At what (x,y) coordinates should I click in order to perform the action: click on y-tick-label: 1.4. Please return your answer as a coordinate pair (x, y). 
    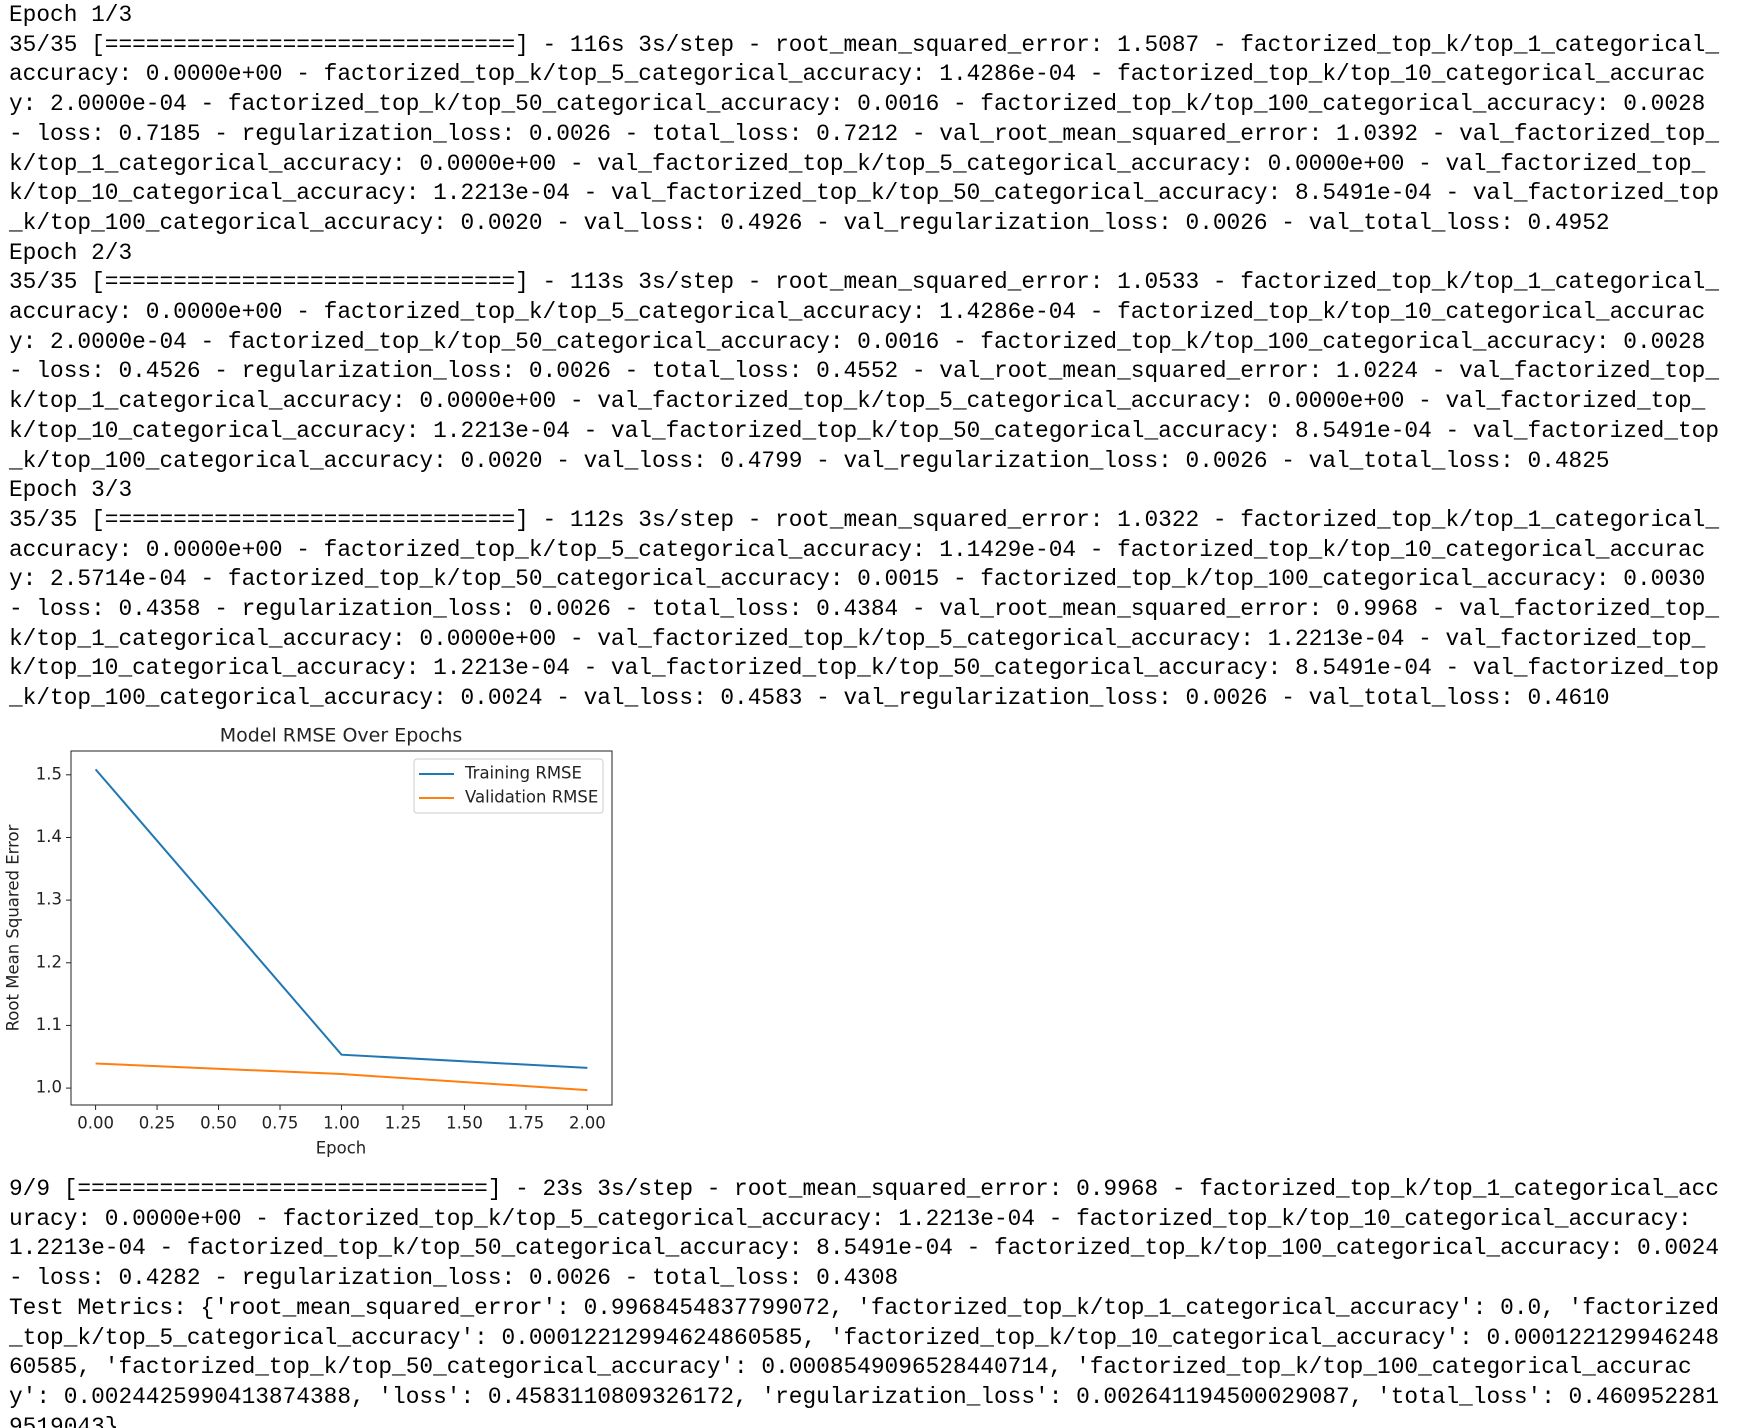
    Looking at the image, I should click on (49, 836).